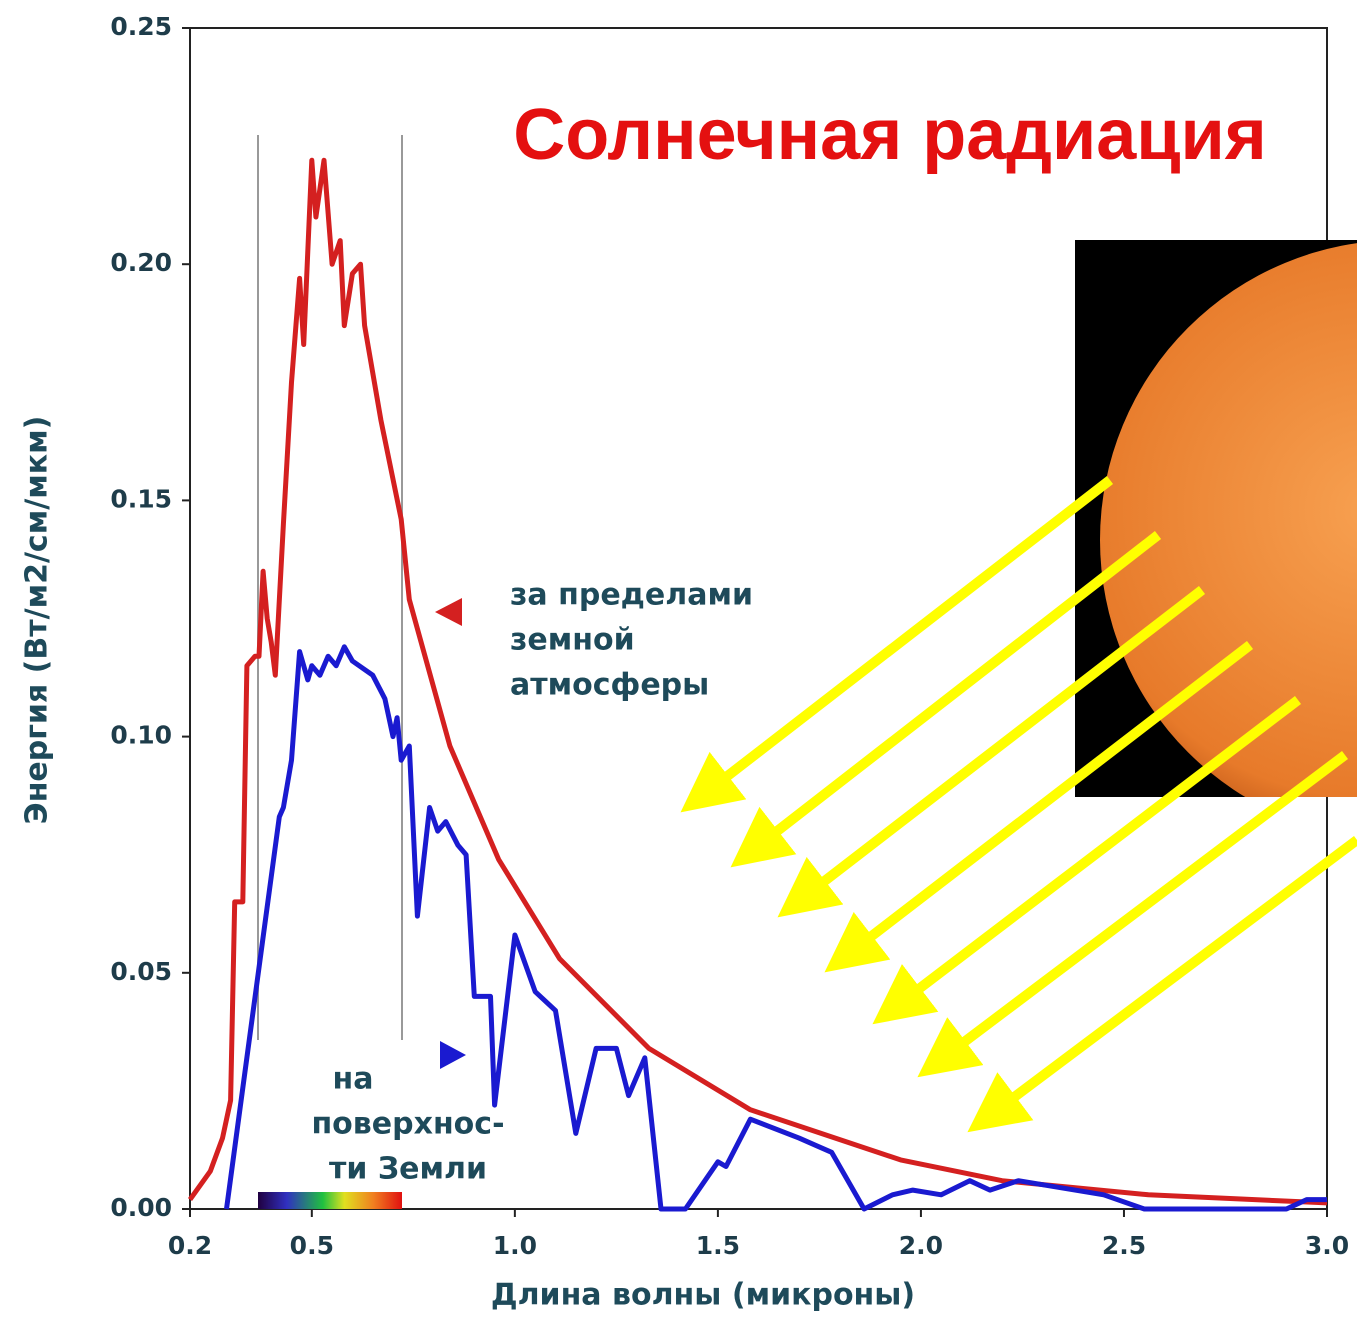  What do you see at coordinates (890, 135) in the screenshot?
I see `chart-title: Солнечная радиация` at bounding box center [890, 135].